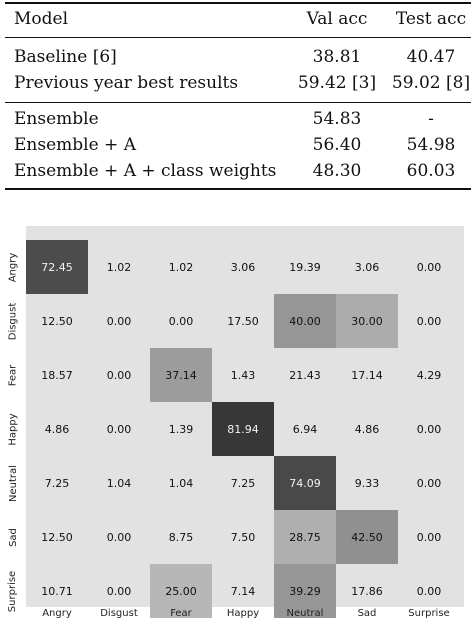  I want to click on row-val-acc: 56.40, so click(337, 145).